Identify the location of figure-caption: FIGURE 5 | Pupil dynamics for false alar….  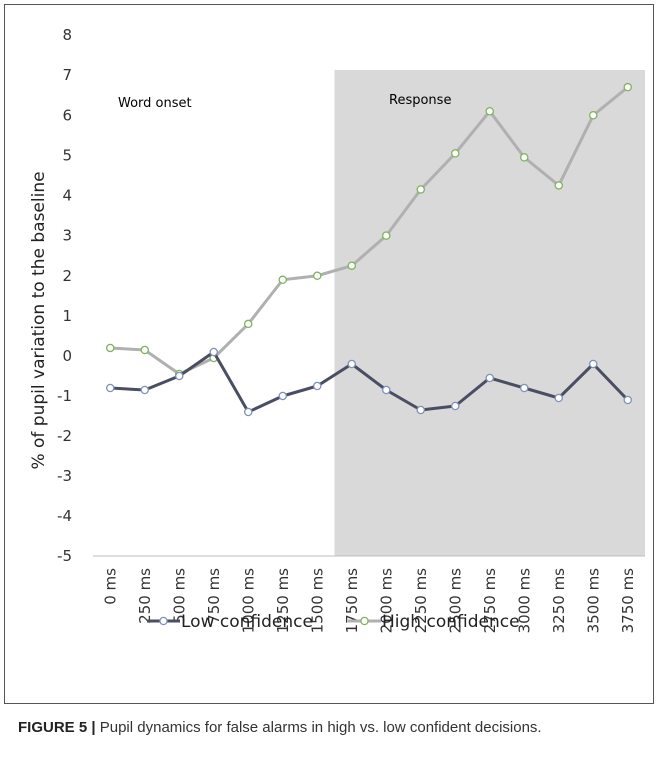
(330, 727).